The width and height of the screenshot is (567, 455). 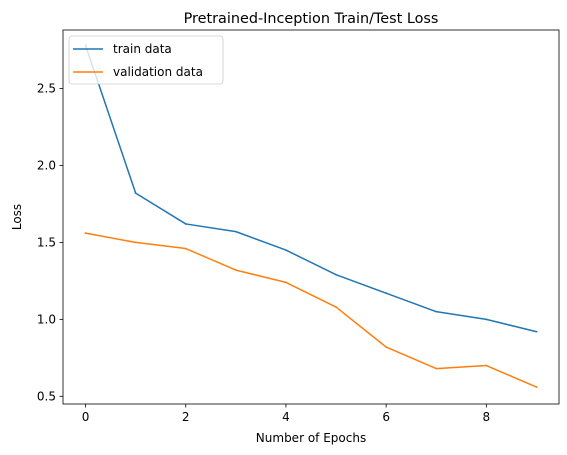 What do you see at coordinates (386, 417) in the screenshot?
I see `x-tick-label: 6` at bounding box center [386, 417].